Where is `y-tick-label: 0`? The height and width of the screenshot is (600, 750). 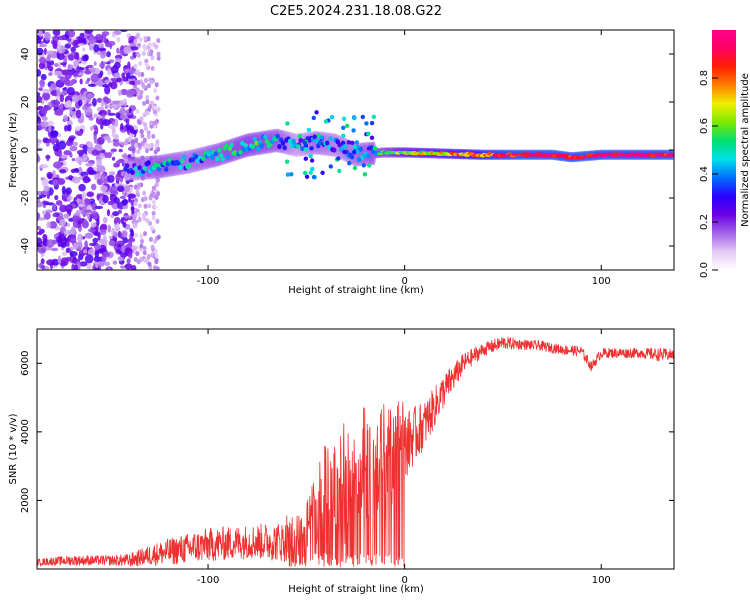 y-tick-label: 0 is located at coordinates (25, 150).